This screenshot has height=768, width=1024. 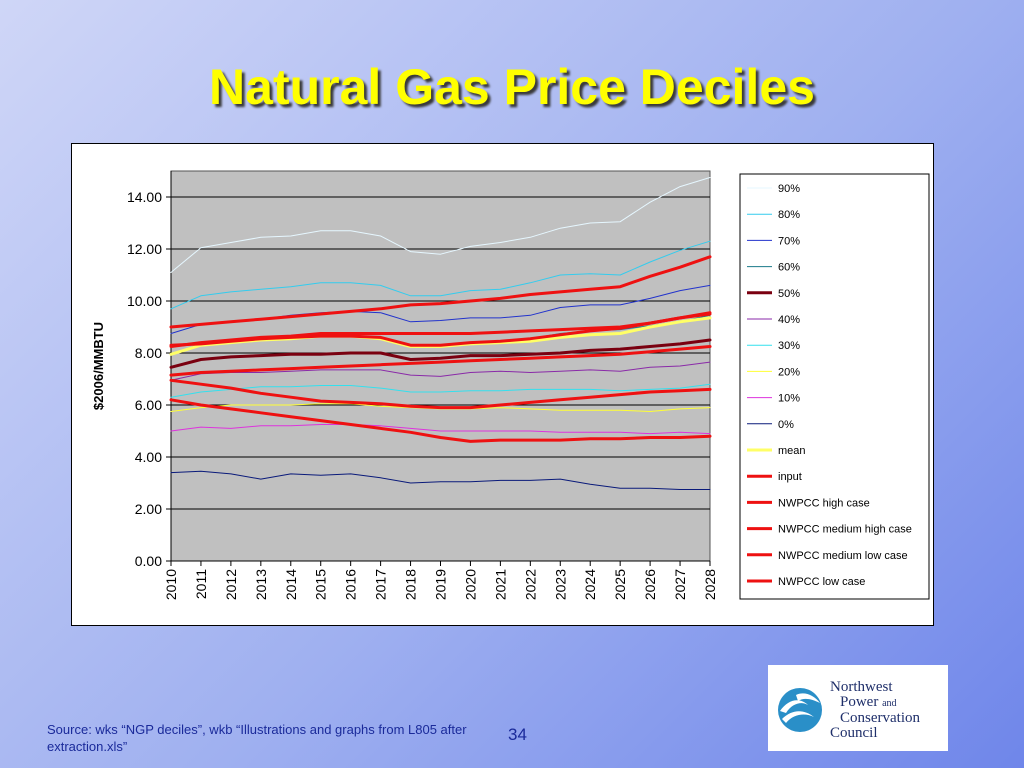 What do you see at coordinates (201, 584) in the screenshot?
I see `x-tick-label: 2011` at bounding box center [201, 584].